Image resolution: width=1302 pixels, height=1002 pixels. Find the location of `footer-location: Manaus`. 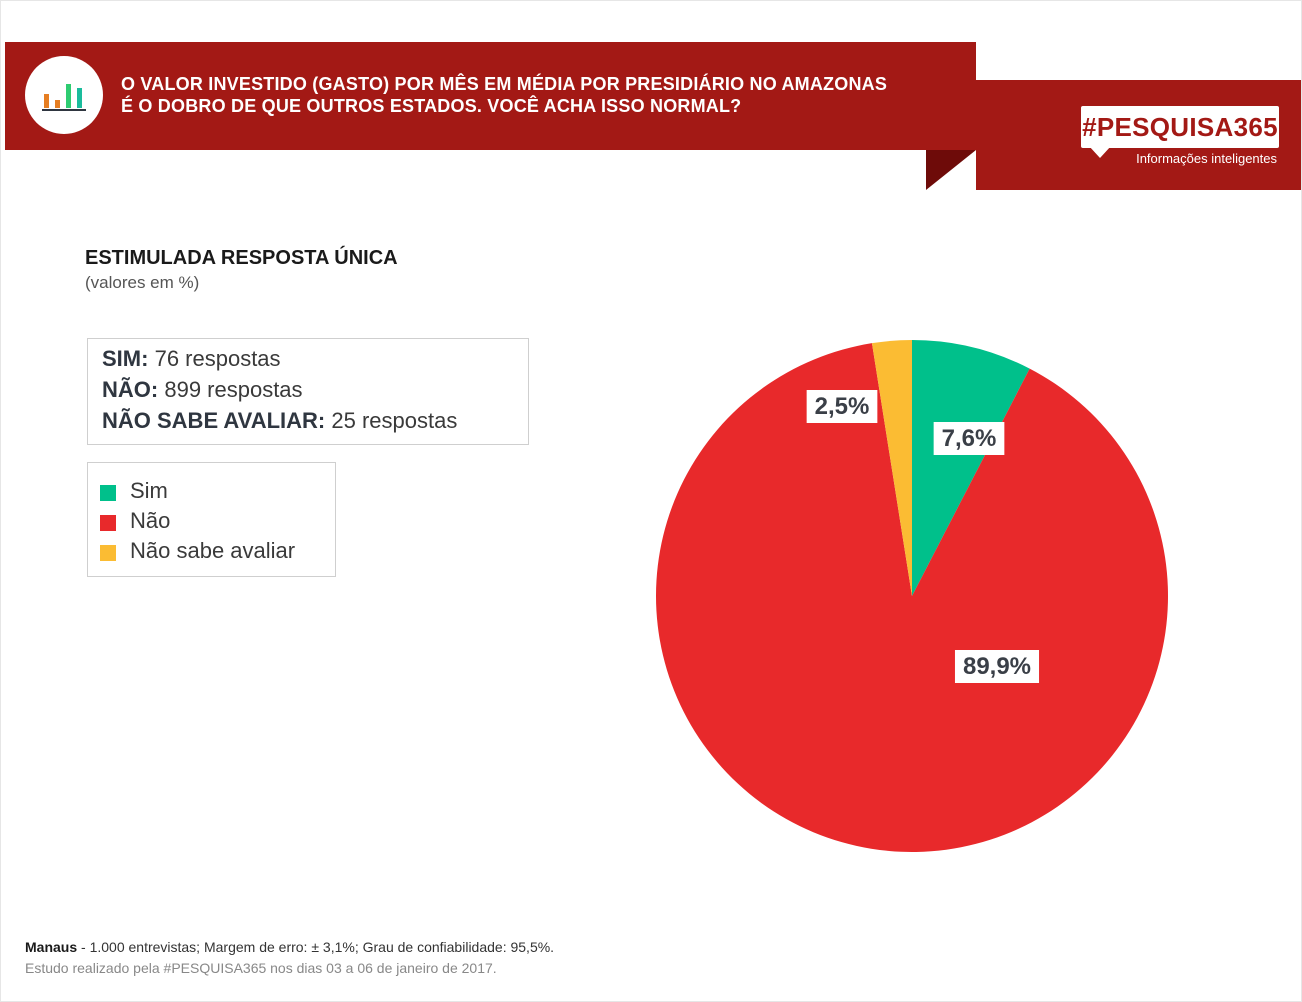

footer-location: Manaus is located at coordinates (51, 947).